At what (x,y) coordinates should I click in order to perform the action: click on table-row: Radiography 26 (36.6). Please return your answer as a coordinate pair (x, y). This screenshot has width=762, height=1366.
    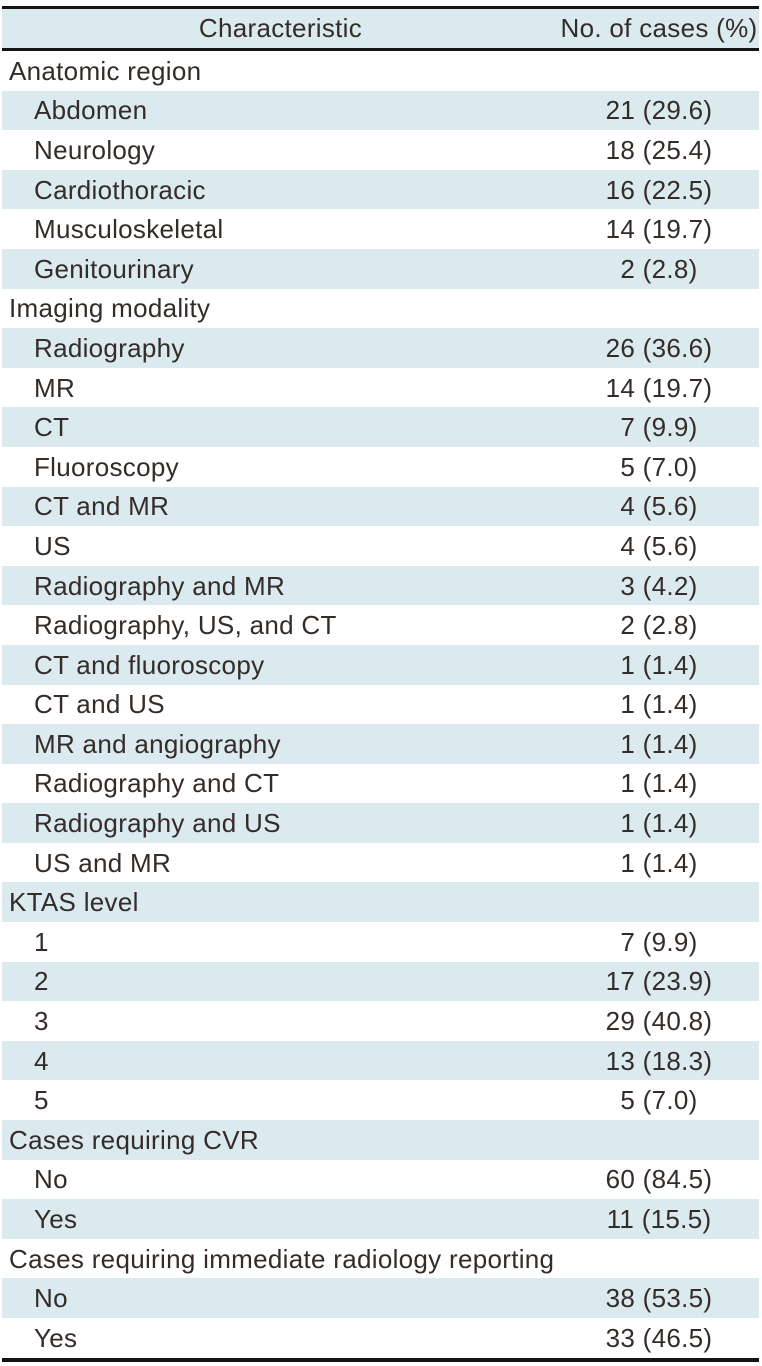
    Looking at the image, I should click on (380, 348).